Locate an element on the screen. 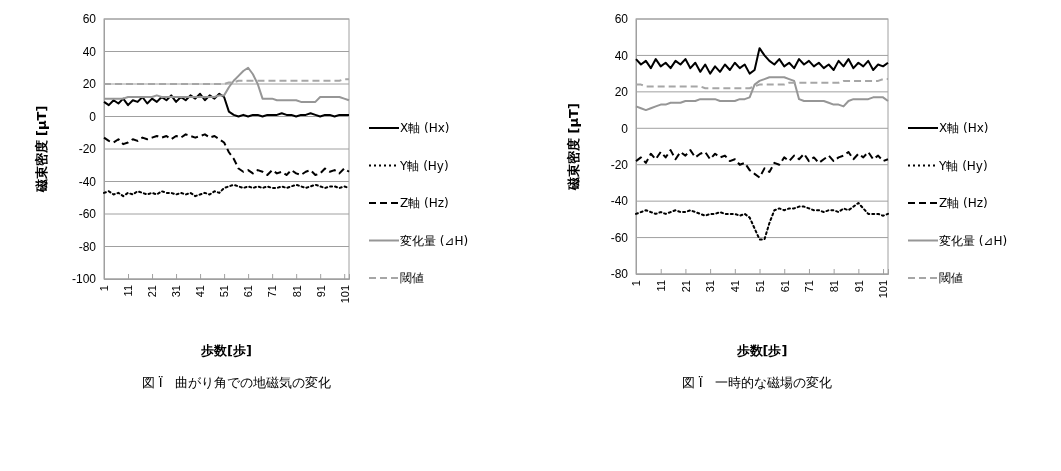 Image resolution: width=1061 pixels, height=471 pixels. y-tick-label: -100 is located at coordinates (84, 279).